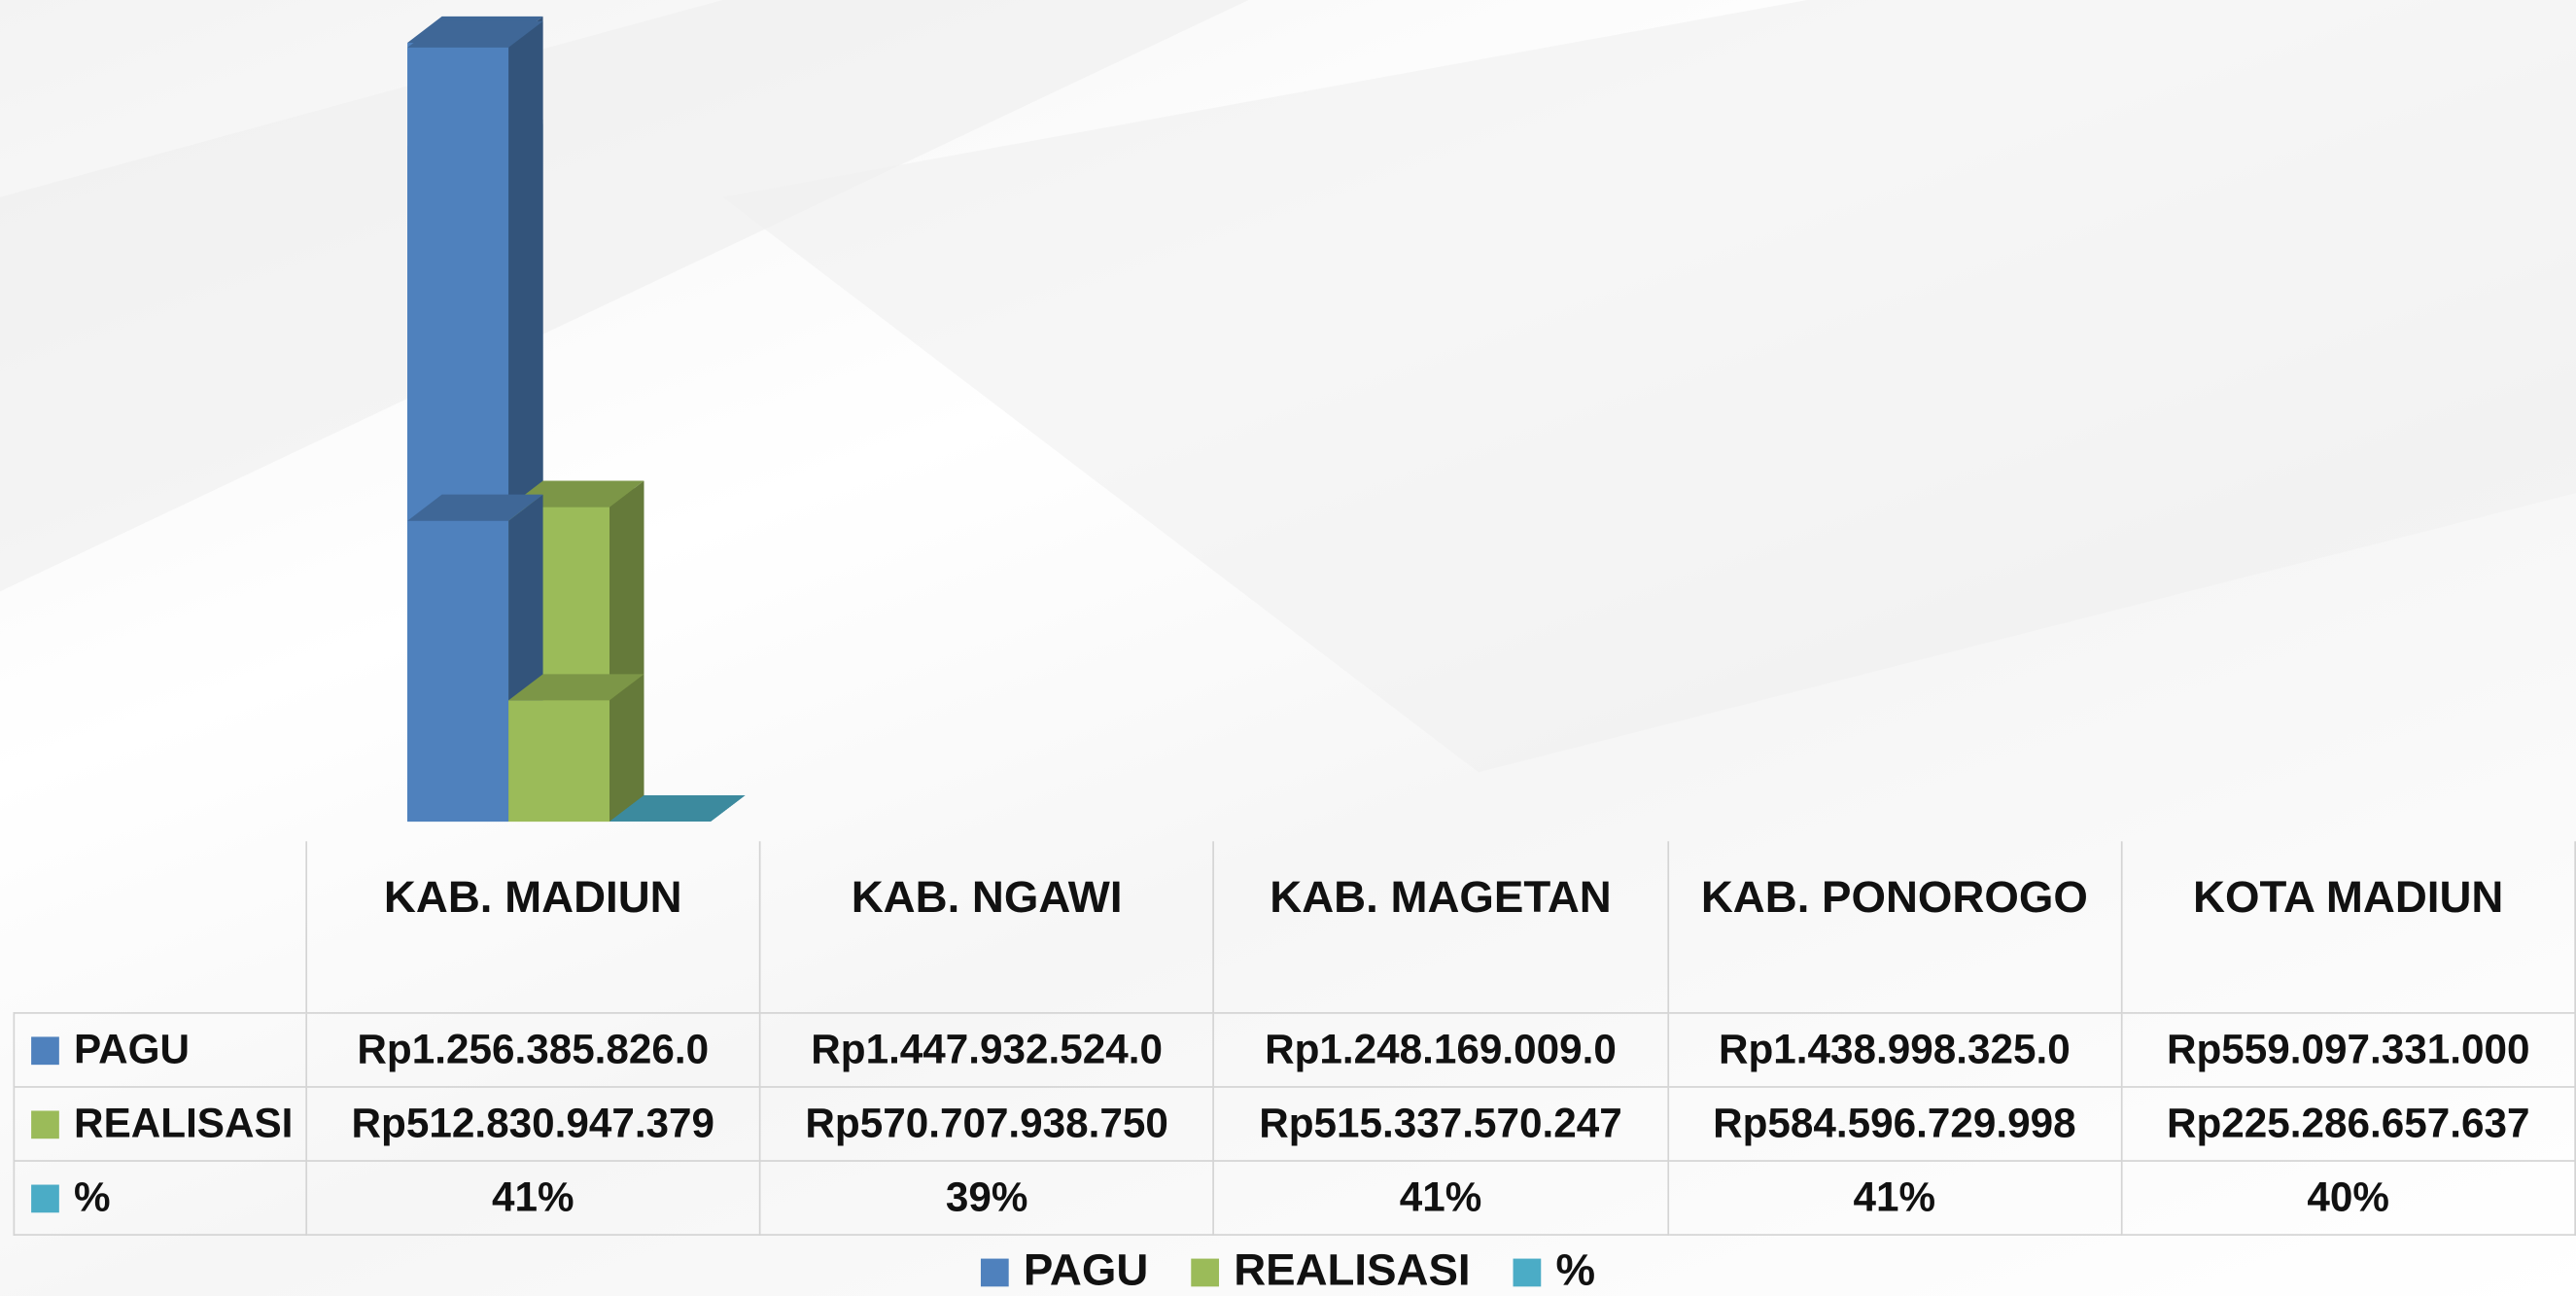 The width and height of the screenshot is (2576, 1296). I want to click on legend-label: REALISASI, so click(1353, 1270).